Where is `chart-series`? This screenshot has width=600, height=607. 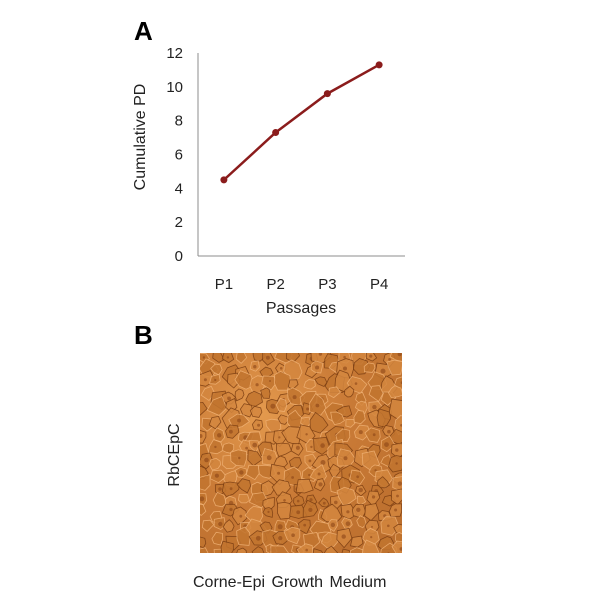
chart-series is located at coordinates (301, 122).